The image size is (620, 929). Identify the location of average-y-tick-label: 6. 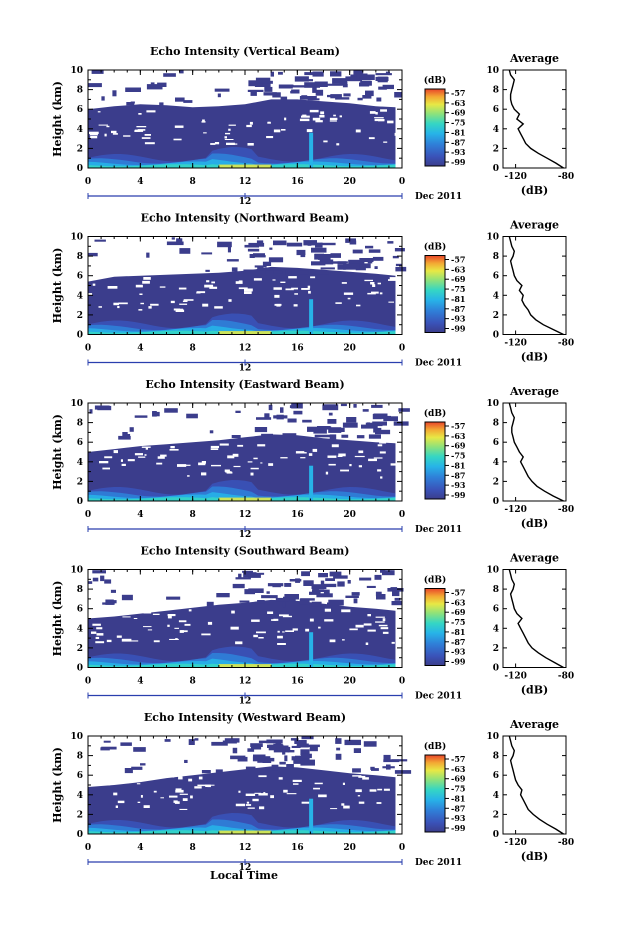
(496, 776).